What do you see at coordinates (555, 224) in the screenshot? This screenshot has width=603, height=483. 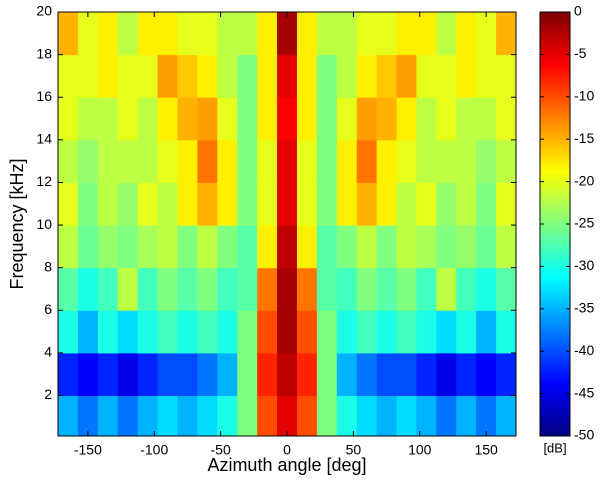 I see `colorbar` at bounding box center [555, 224].